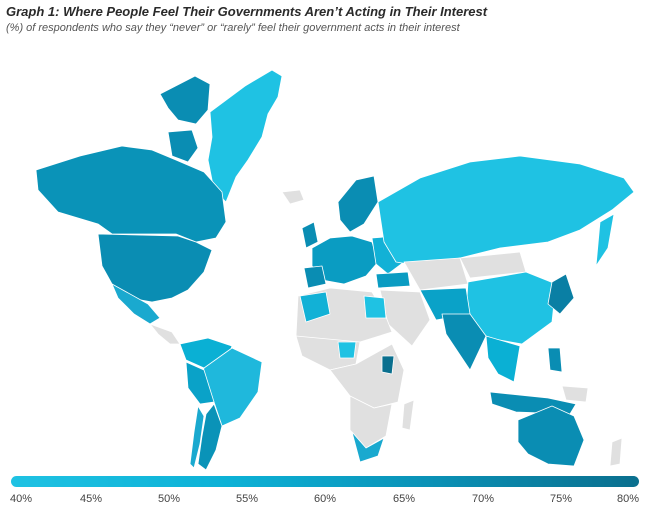 This screenshot has height=515, width=650. What do you see at coordinates (605, 240) in the screenshot?
I see `kamchatka` at bounding box center [605, 240].